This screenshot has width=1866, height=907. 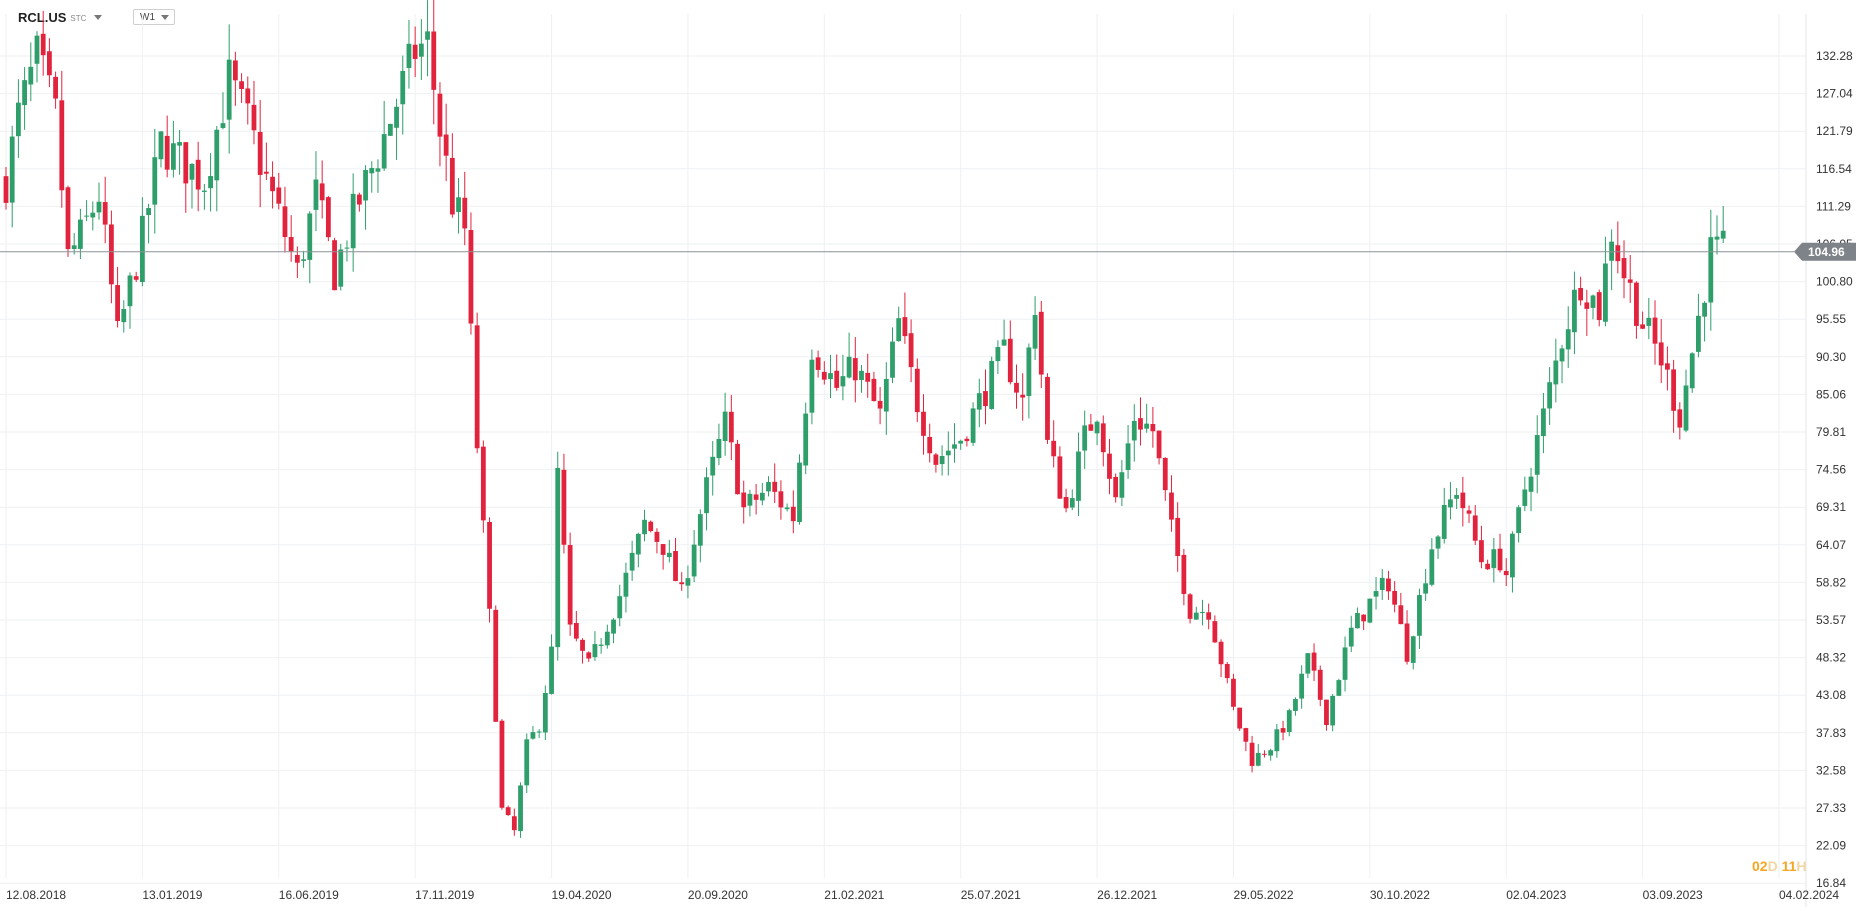 I want to click on x-tick-label: 17.11.2019, so click(x=444, y=895).